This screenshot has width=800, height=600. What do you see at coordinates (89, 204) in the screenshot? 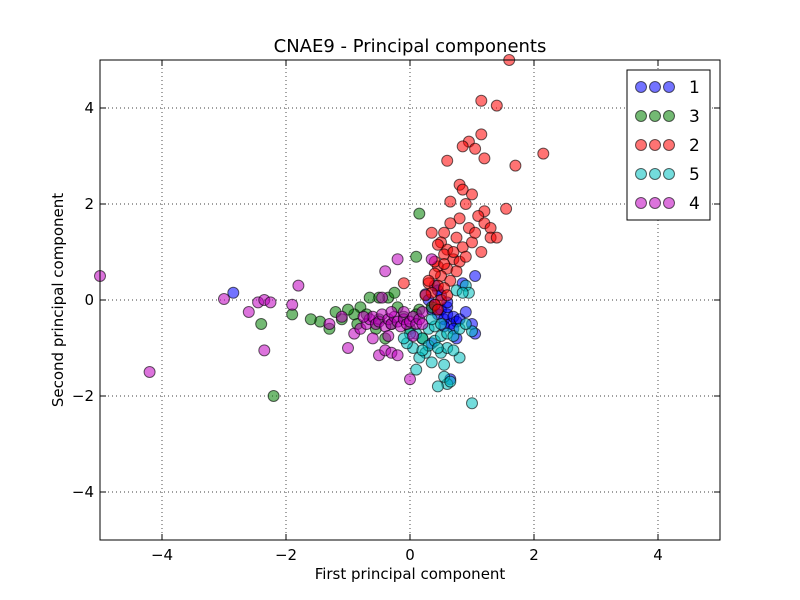
I see `y-tick-label: 2` at bounding box center [89, 204].